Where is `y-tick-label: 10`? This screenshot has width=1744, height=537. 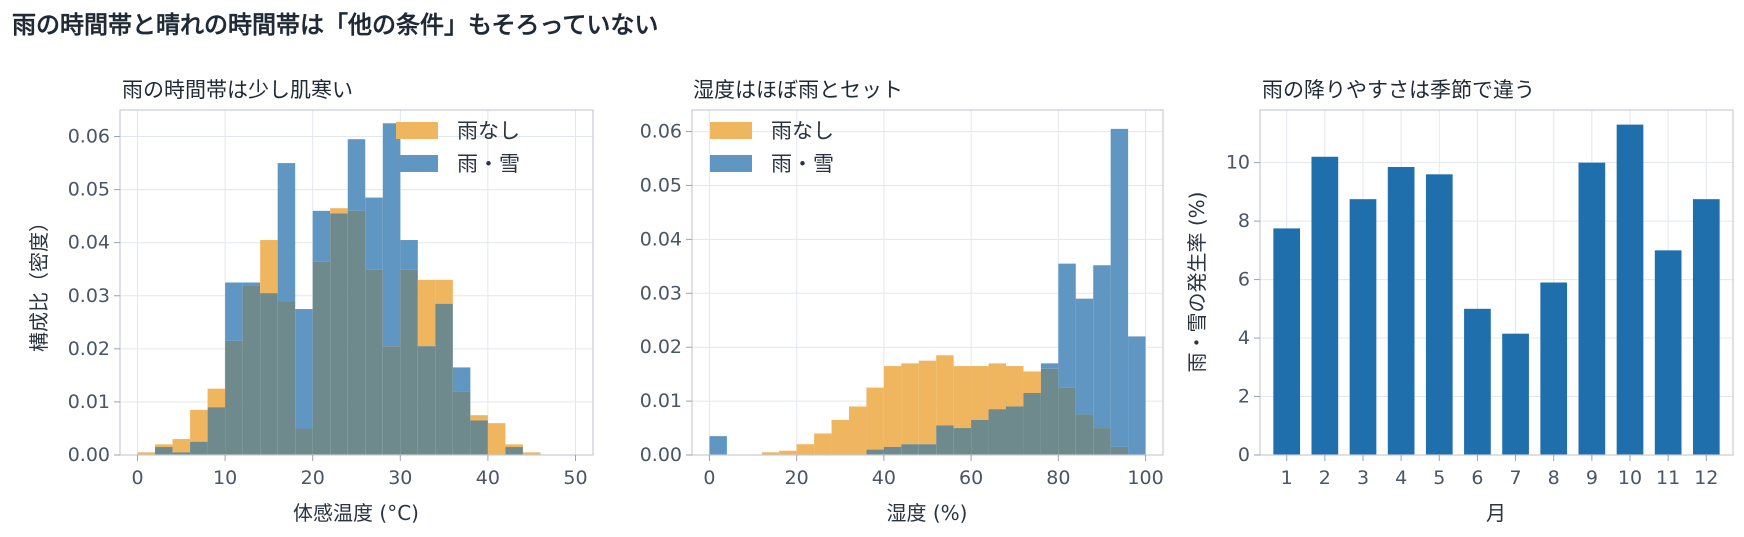 y-tick-label: 10 is located at coordinates (1238, 163).